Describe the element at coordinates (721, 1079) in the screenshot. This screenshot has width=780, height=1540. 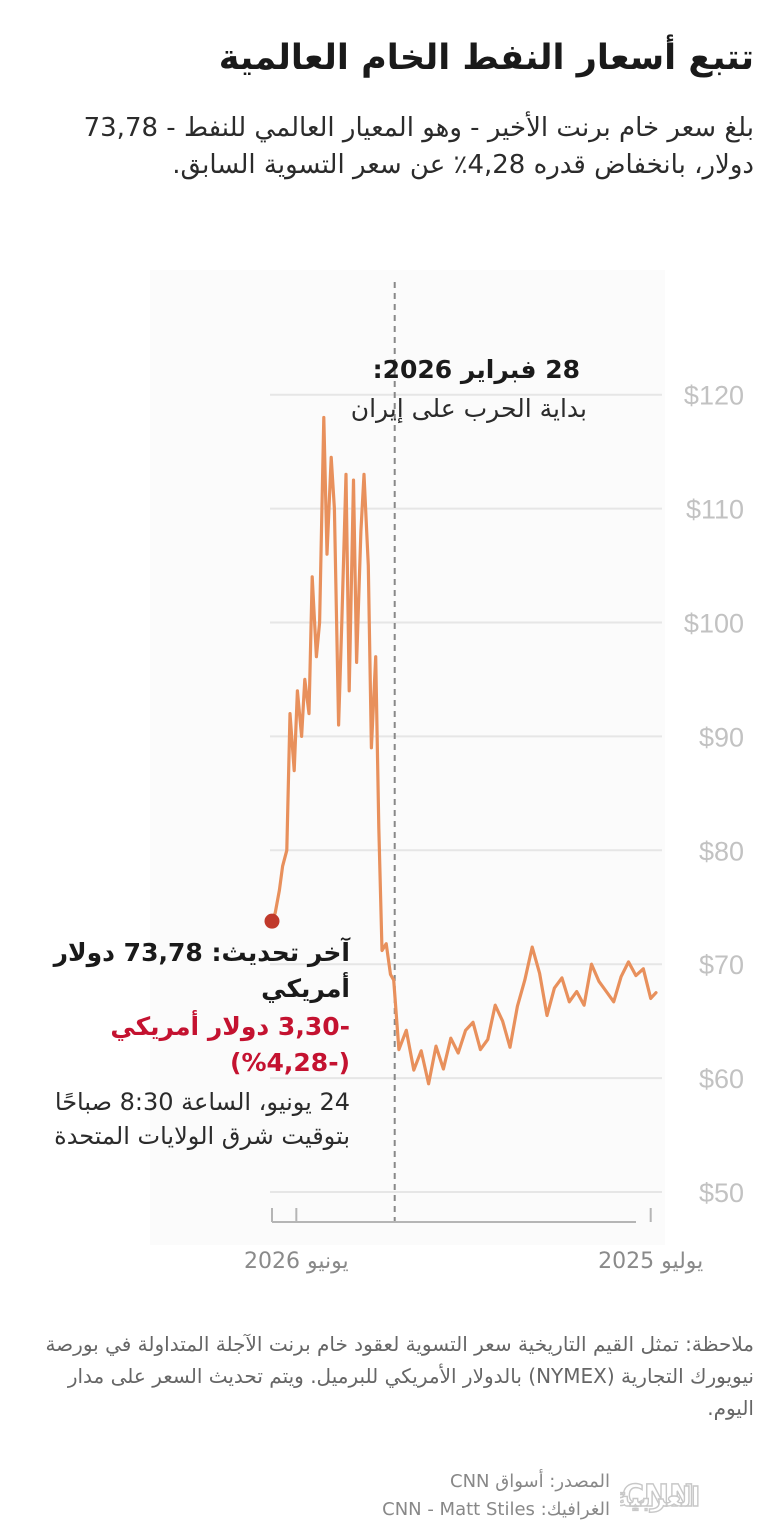
I see `y-tick-label-60: $60` at that location.